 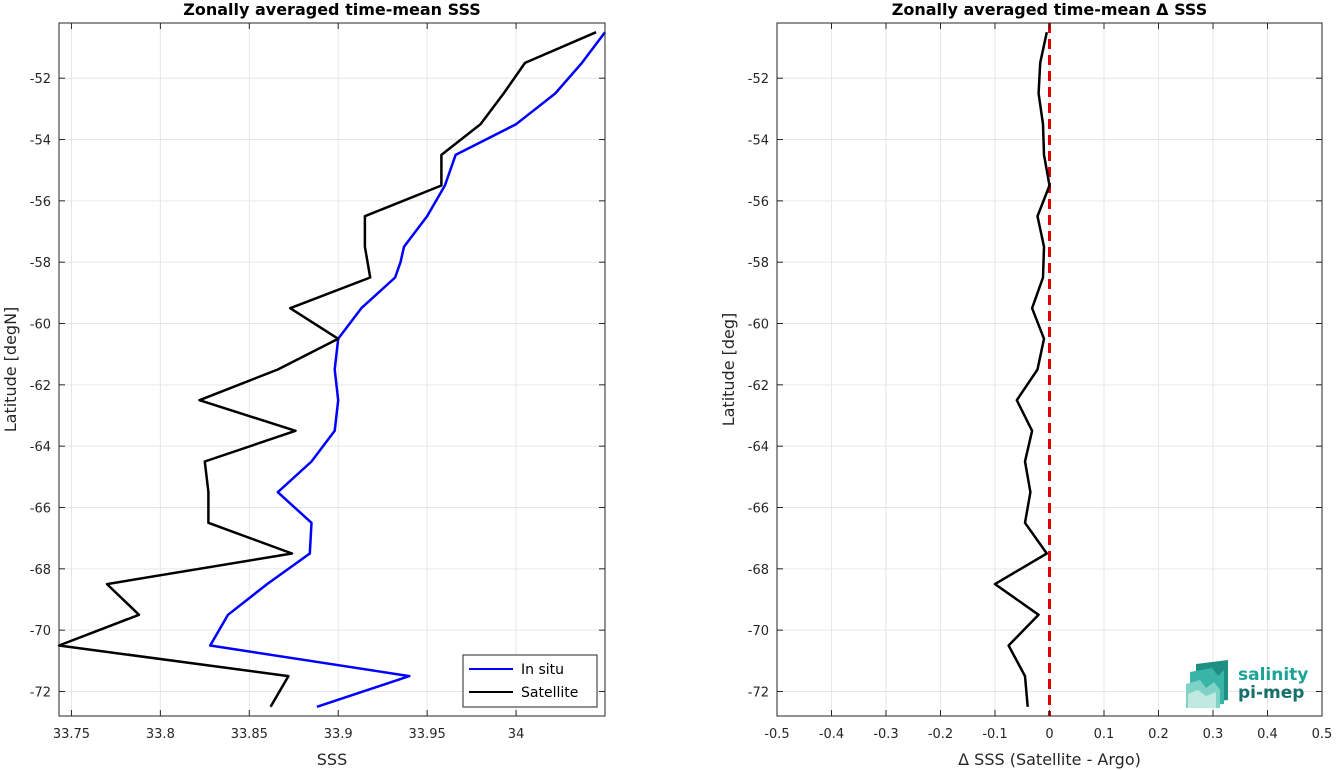 I want to click on left-y-tick-label-4: -64, so click(x=40, y=447).